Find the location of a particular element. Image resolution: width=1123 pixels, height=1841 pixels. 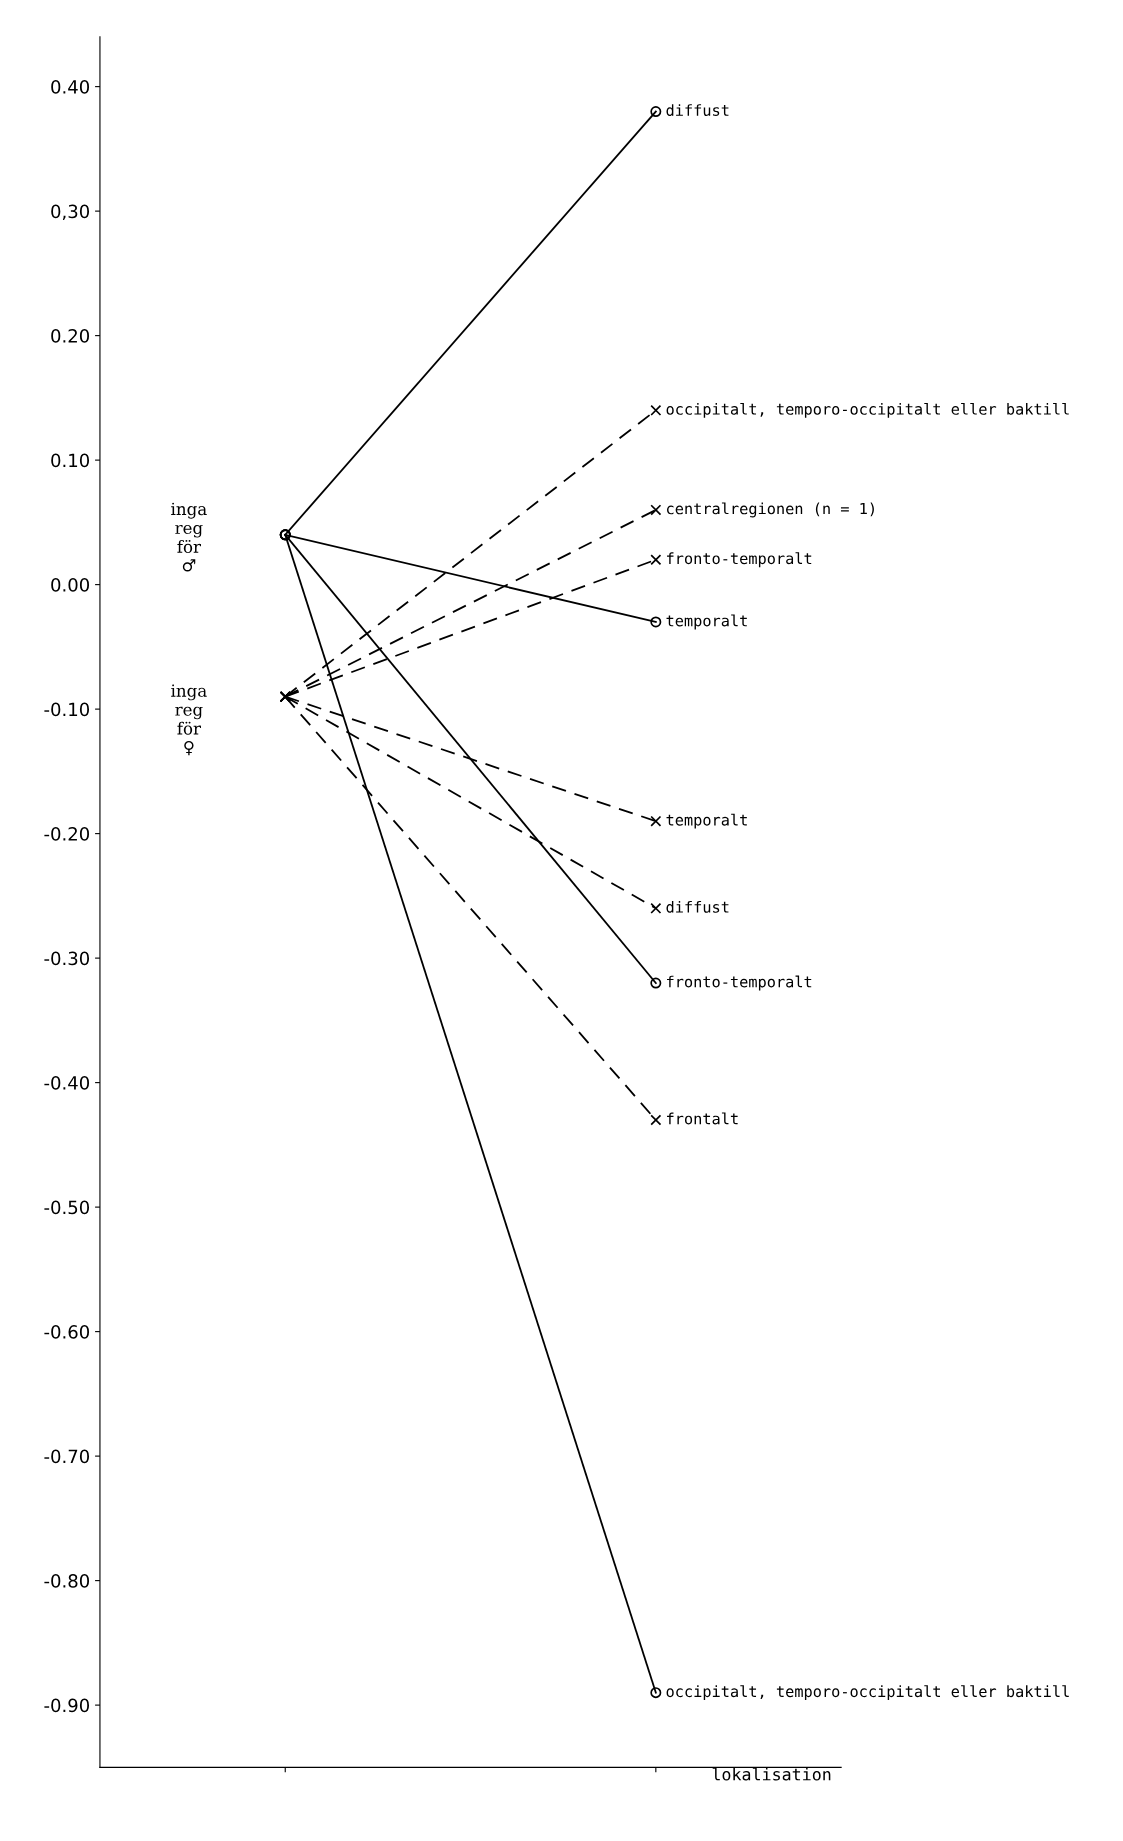

y-tick-label: 0.20 is located at coordinates (70, 336).